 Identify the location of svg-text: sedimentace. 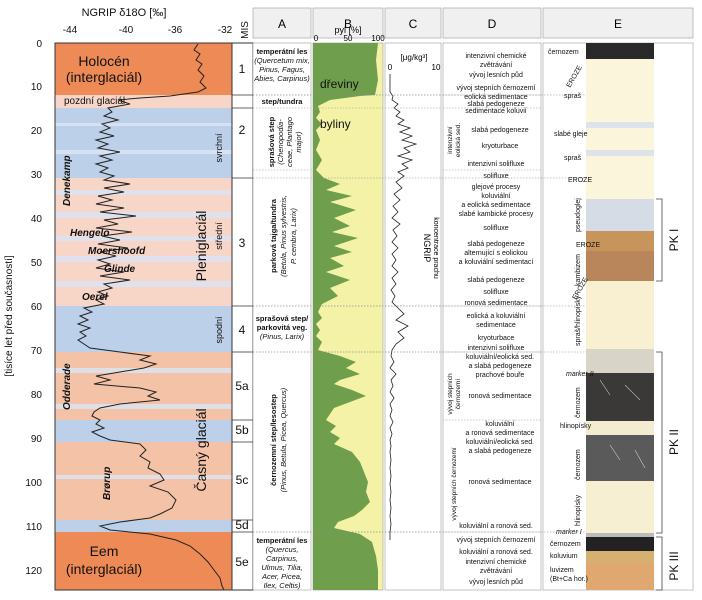
(496, 325).